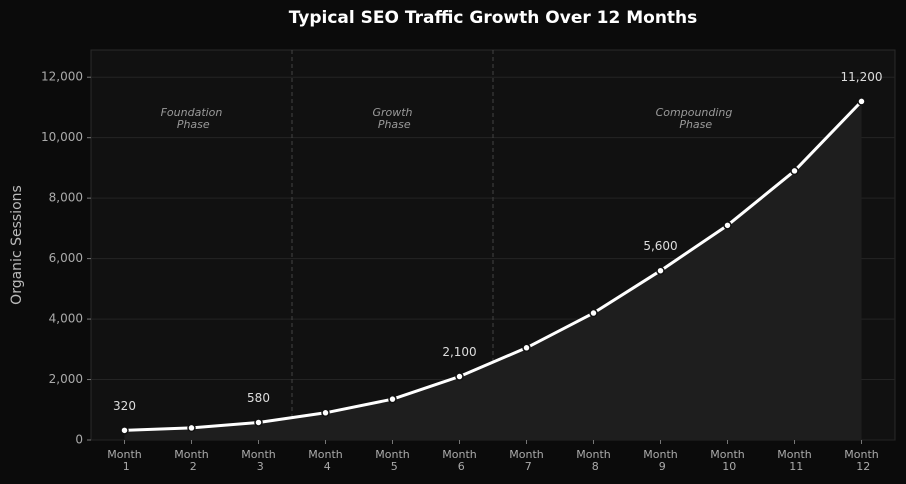 This screenshot has height=484, width=906. What do you see at coordinates (325, 466) in the screenshot?
I see `x-tick-label-line: 4` at bounding box center [325, 466].